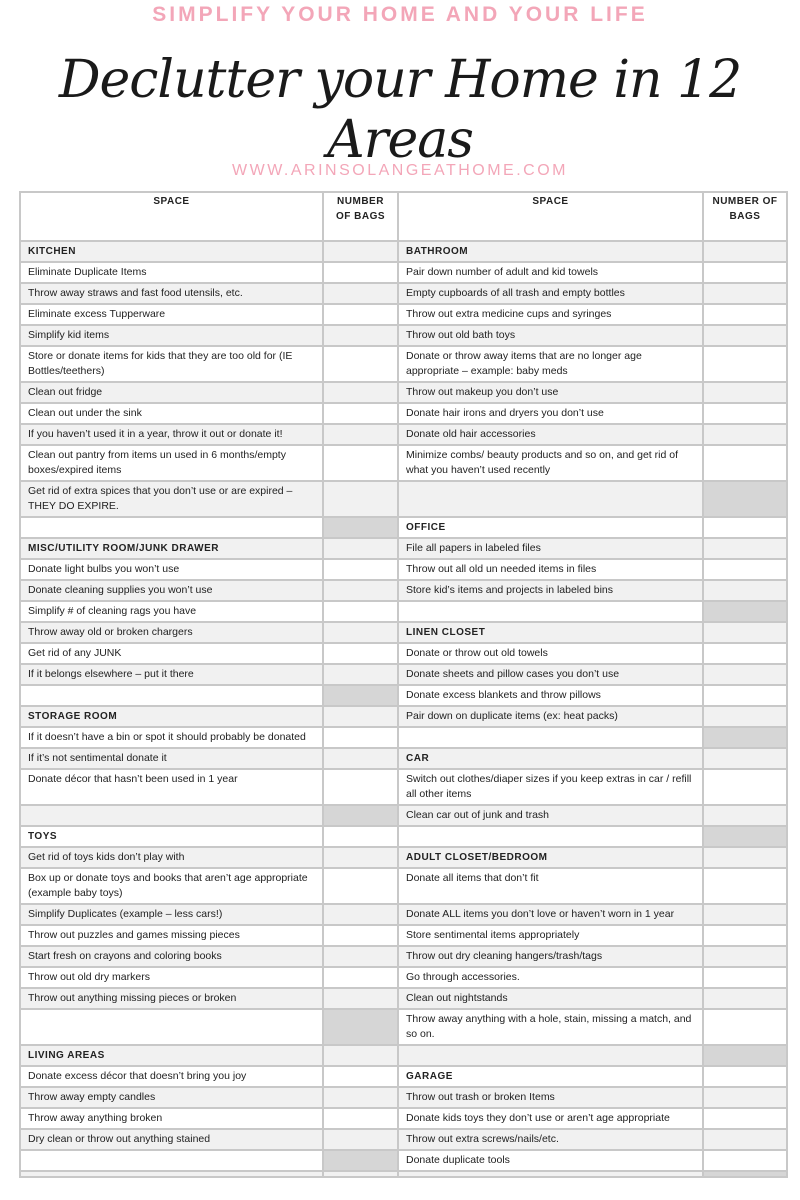 The height and width of the screenshot is (1200, 800). Describe the element at coordinates (550, 548) in the screenshot. I see `task-cell: File all papers in labeled files` at that location.